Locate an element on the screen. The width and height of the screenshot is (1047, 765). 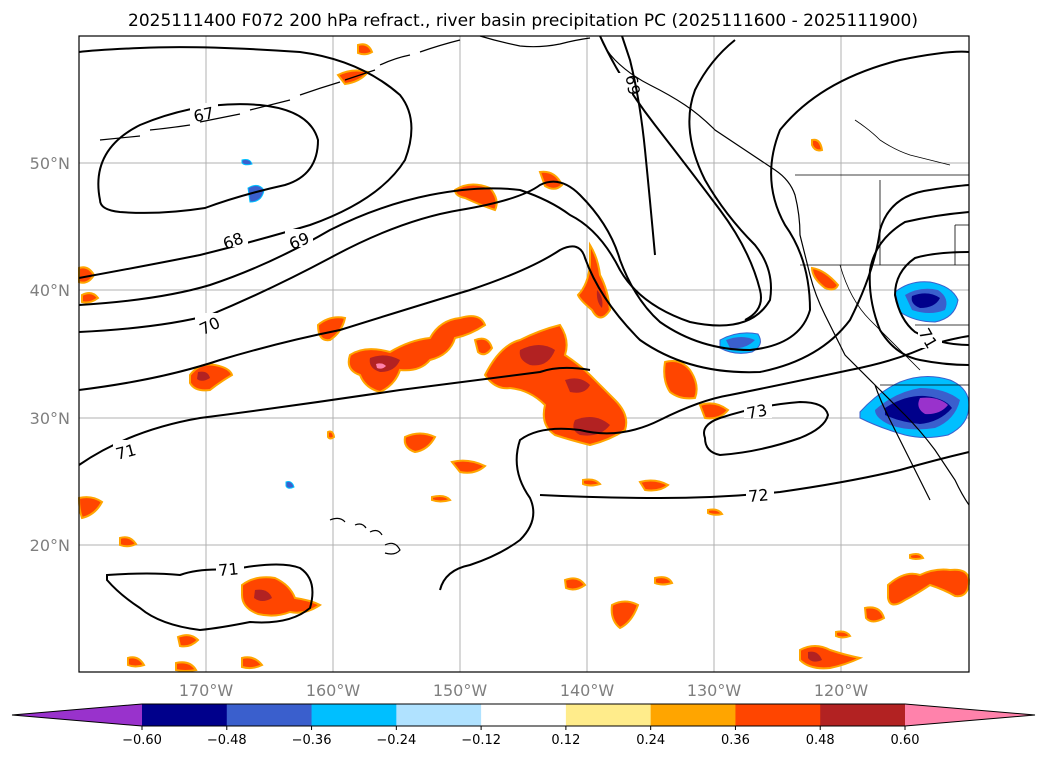
precip-blob-138w is located at coordinates (594, 280).